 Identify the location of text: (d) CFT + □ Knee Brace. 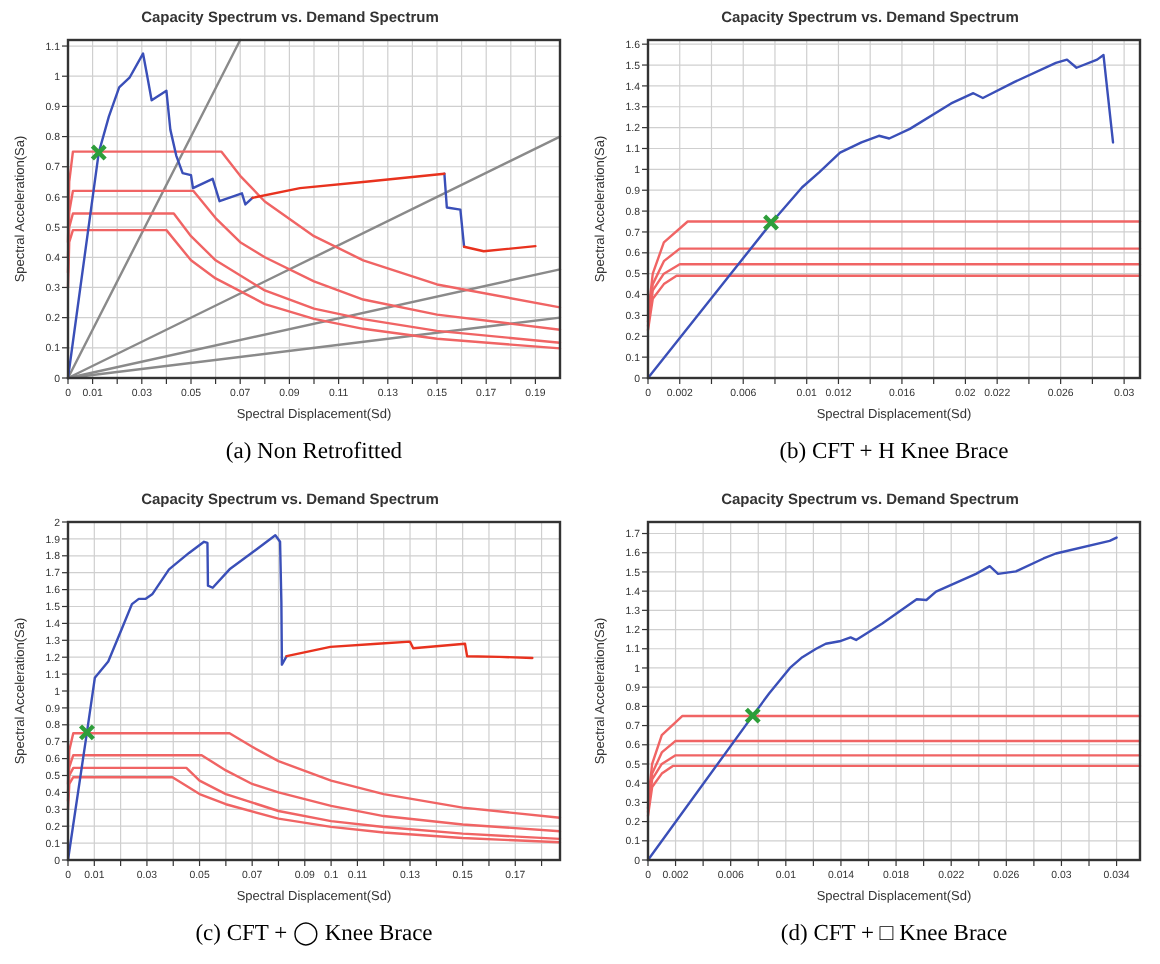
(894, 934).